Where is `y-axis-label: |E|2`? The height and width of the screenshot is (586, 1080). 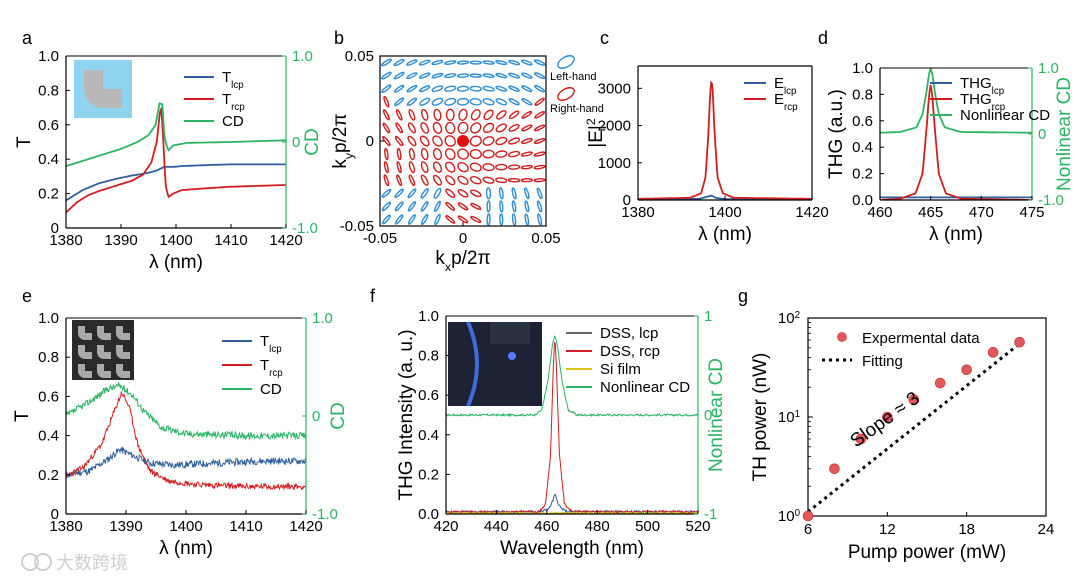
y-axis-label: |E|2 is located at coordinates (595, 133).